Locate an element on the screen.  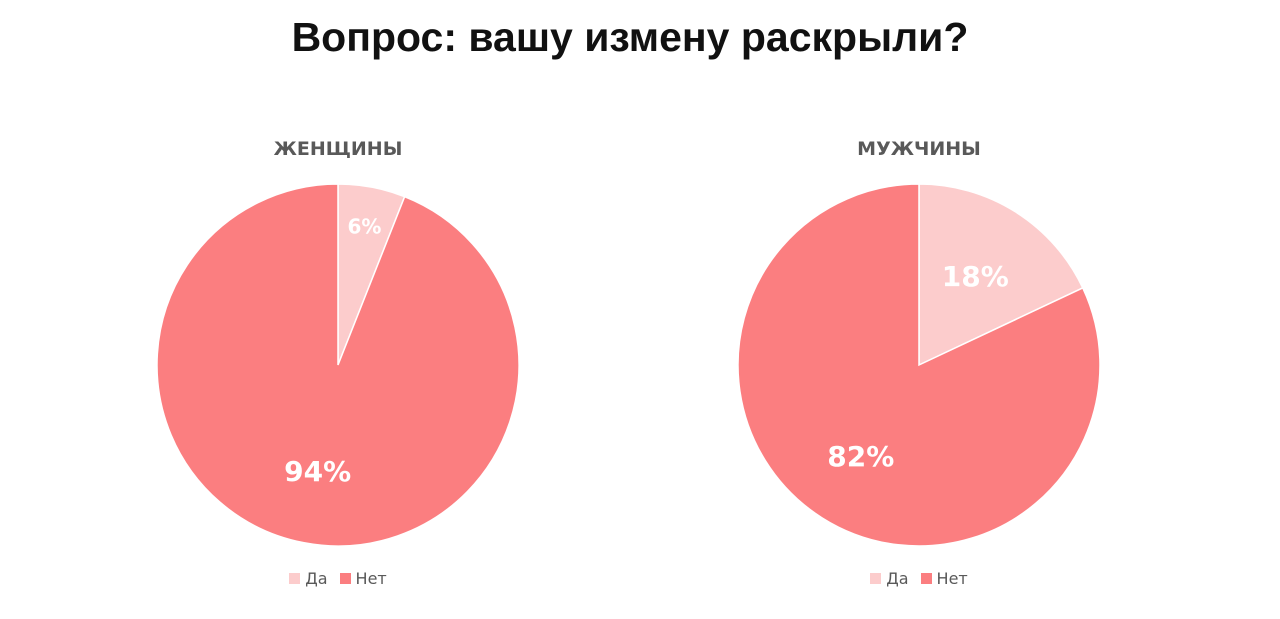
data-label-no: 94% is located at coordinates (317, 471).